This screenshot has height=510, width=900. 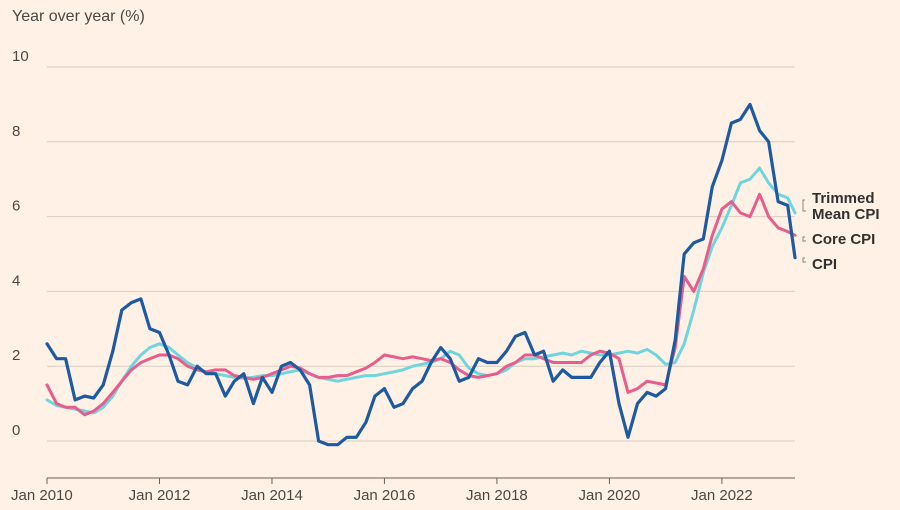 I want to click on x-tick-label: Jan 2012, so click(x=160, y=495).